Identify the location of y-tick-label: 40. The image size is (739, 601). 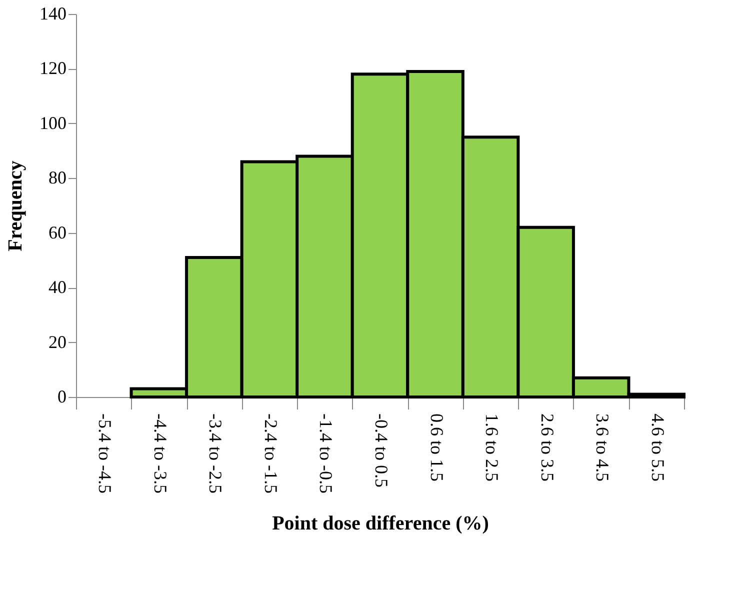
(57, 287).